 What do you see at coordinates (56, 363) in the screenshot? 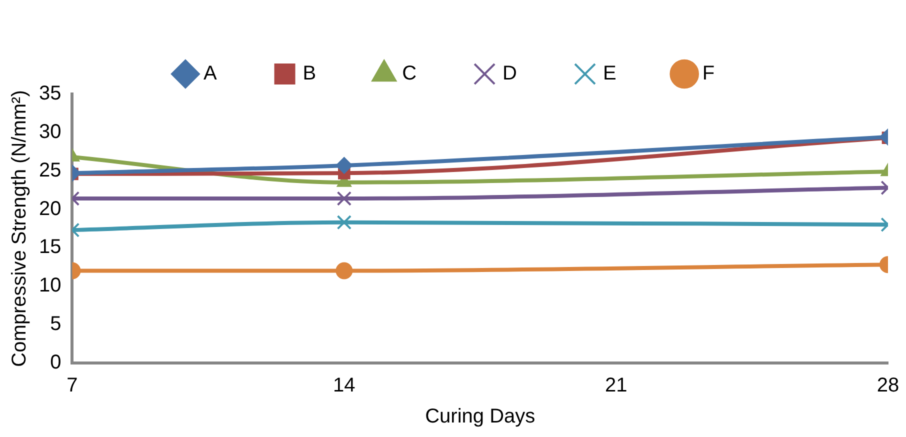
I see `y-tick-label: 0` at bounding box center [56, 363].